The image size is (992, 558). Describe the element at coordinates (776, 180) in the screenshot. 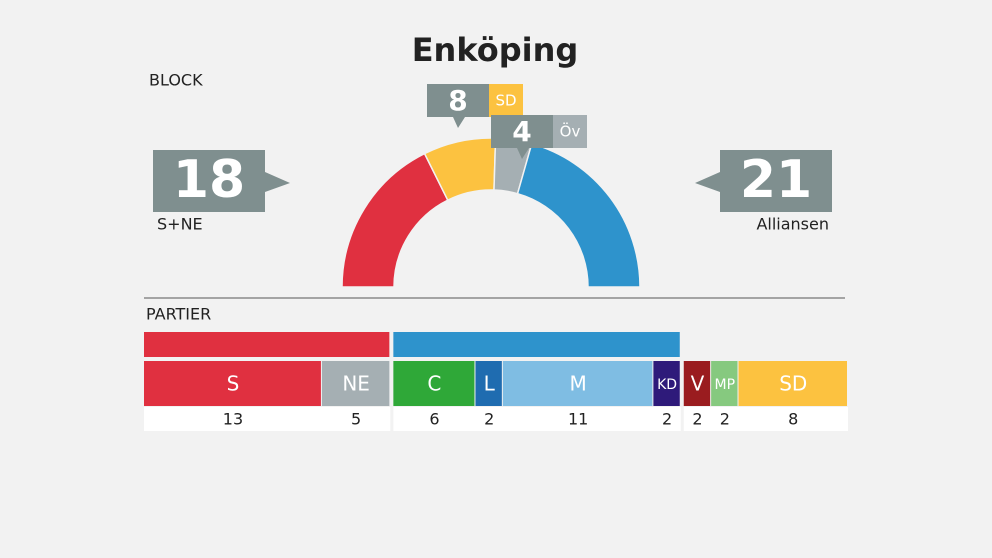

I see `block-value: 21` at that location.